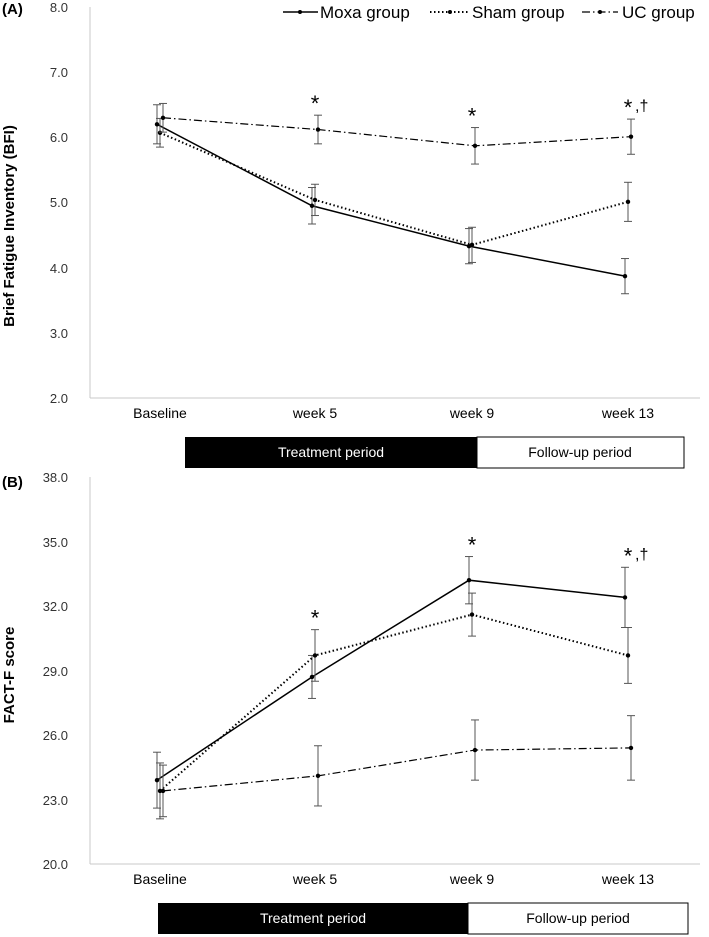  What do you see at coordinates (55, 542) in the screenshot?
I see `panel-b-y-tick: 35.0` at bounding box center [55, 542].